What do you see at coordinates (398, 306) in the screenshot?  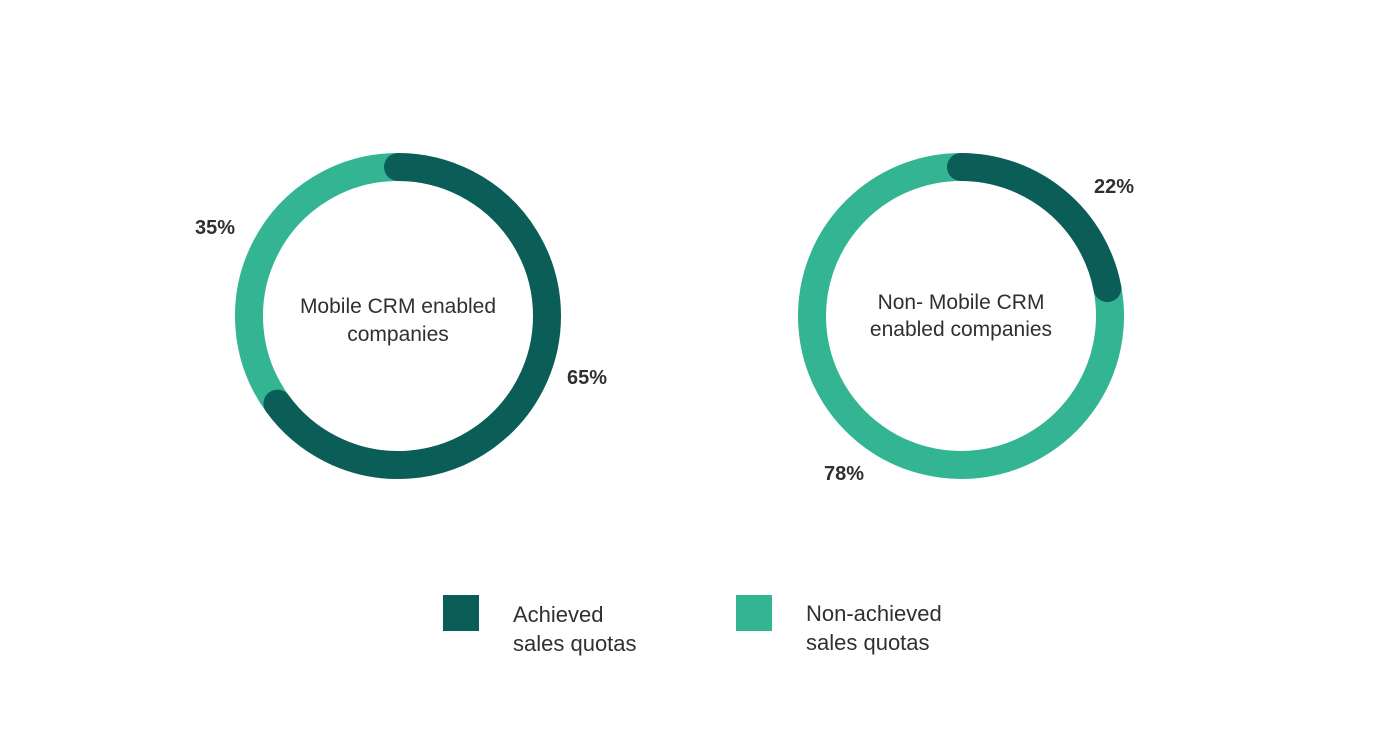 I see `center-label-line-1: Mobile CRM enabled` at bounding box center [398, 306].